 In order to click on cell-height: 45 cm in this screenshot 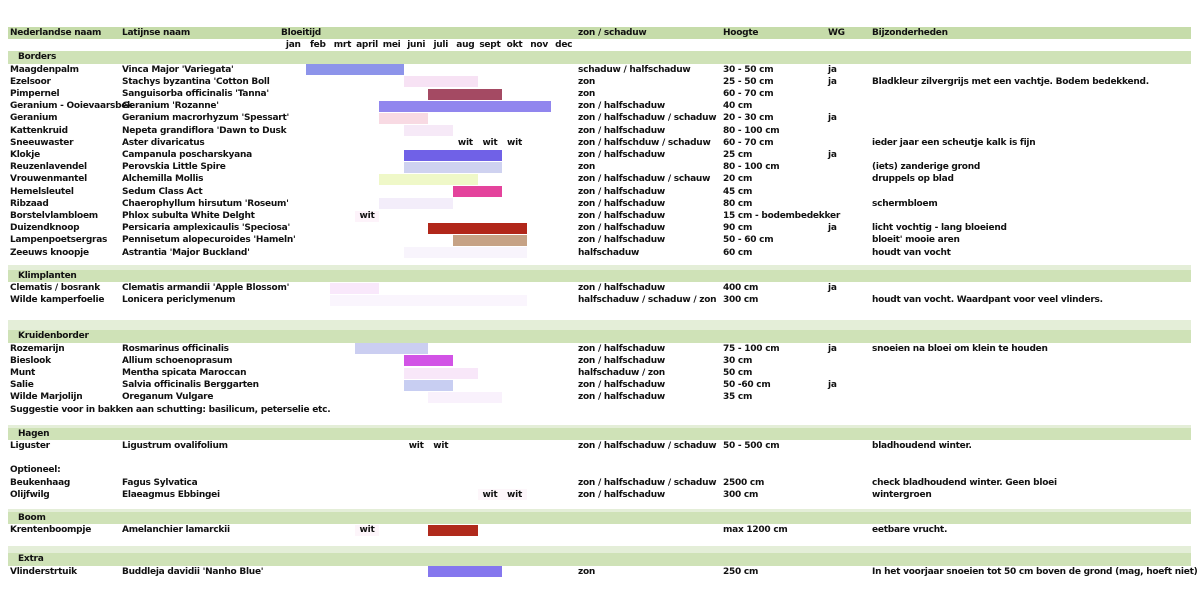, I will do `click(738, 191)`.